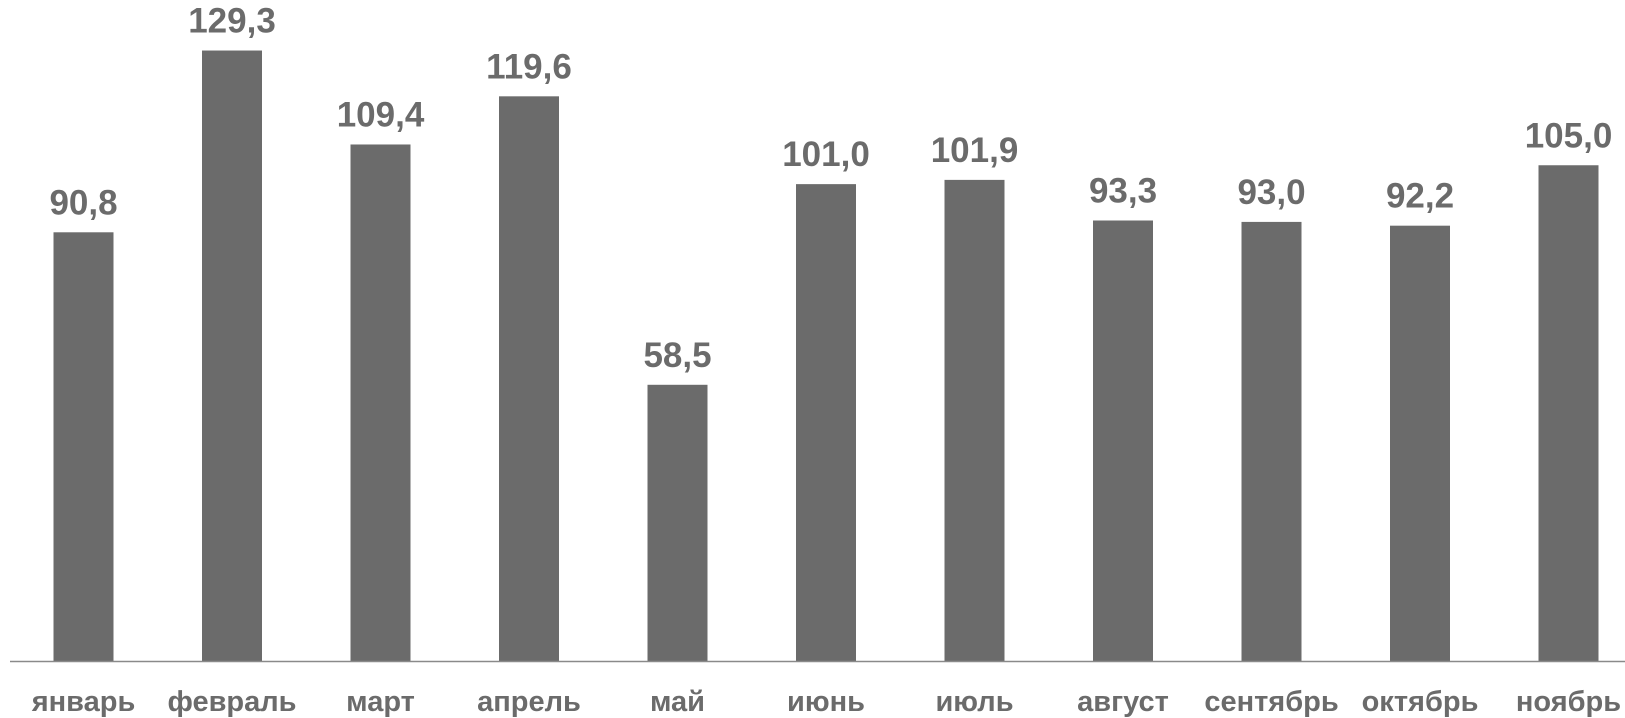 This screenshot has height=718, width=1625. Describe the element at coordinates (1271, 702) in the screenshot. I see `tick-label-8: сентябрь` at that location.